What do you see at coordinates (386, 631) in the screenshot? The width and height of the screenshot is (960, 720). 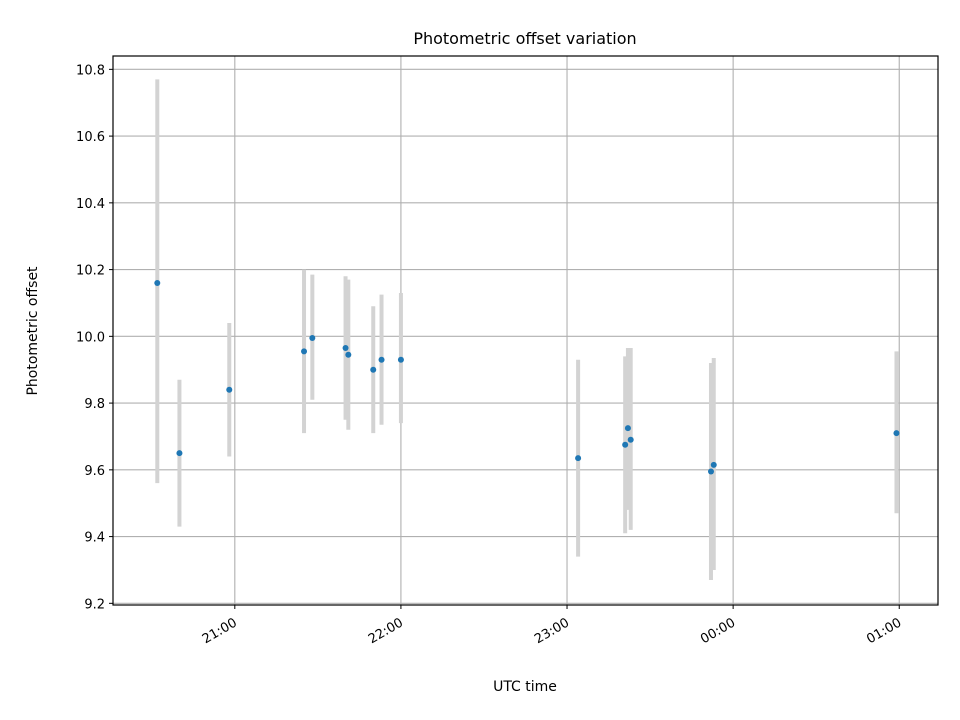 I see `x-tick-label: 22:00` at bounding box center [386, 631].